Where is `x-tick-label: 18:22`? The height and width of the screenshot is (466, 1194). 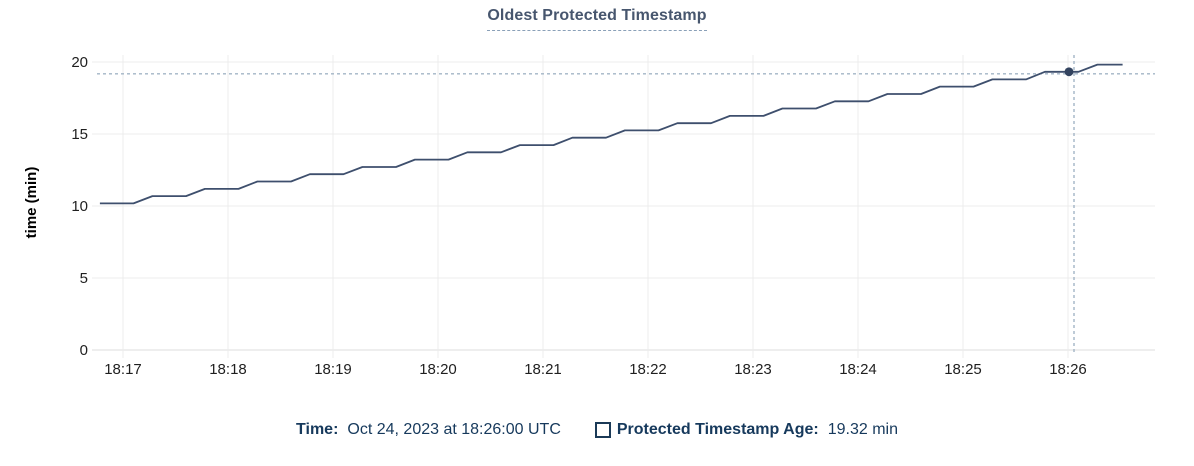 x-tick-label: 18:22 is located at coordinates (648, 369).